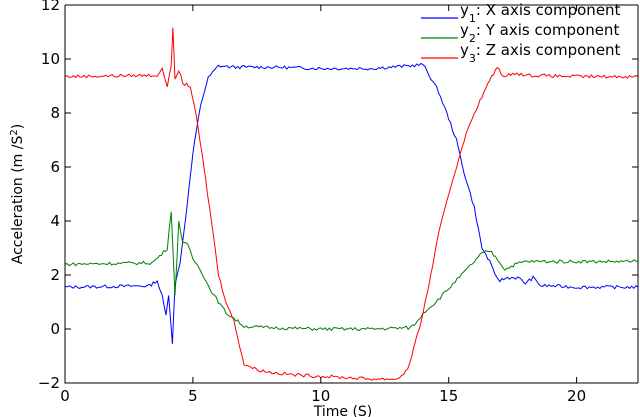 The image size is (640, 417). I want to click on y-tick-label: 6, so click(55, 167).